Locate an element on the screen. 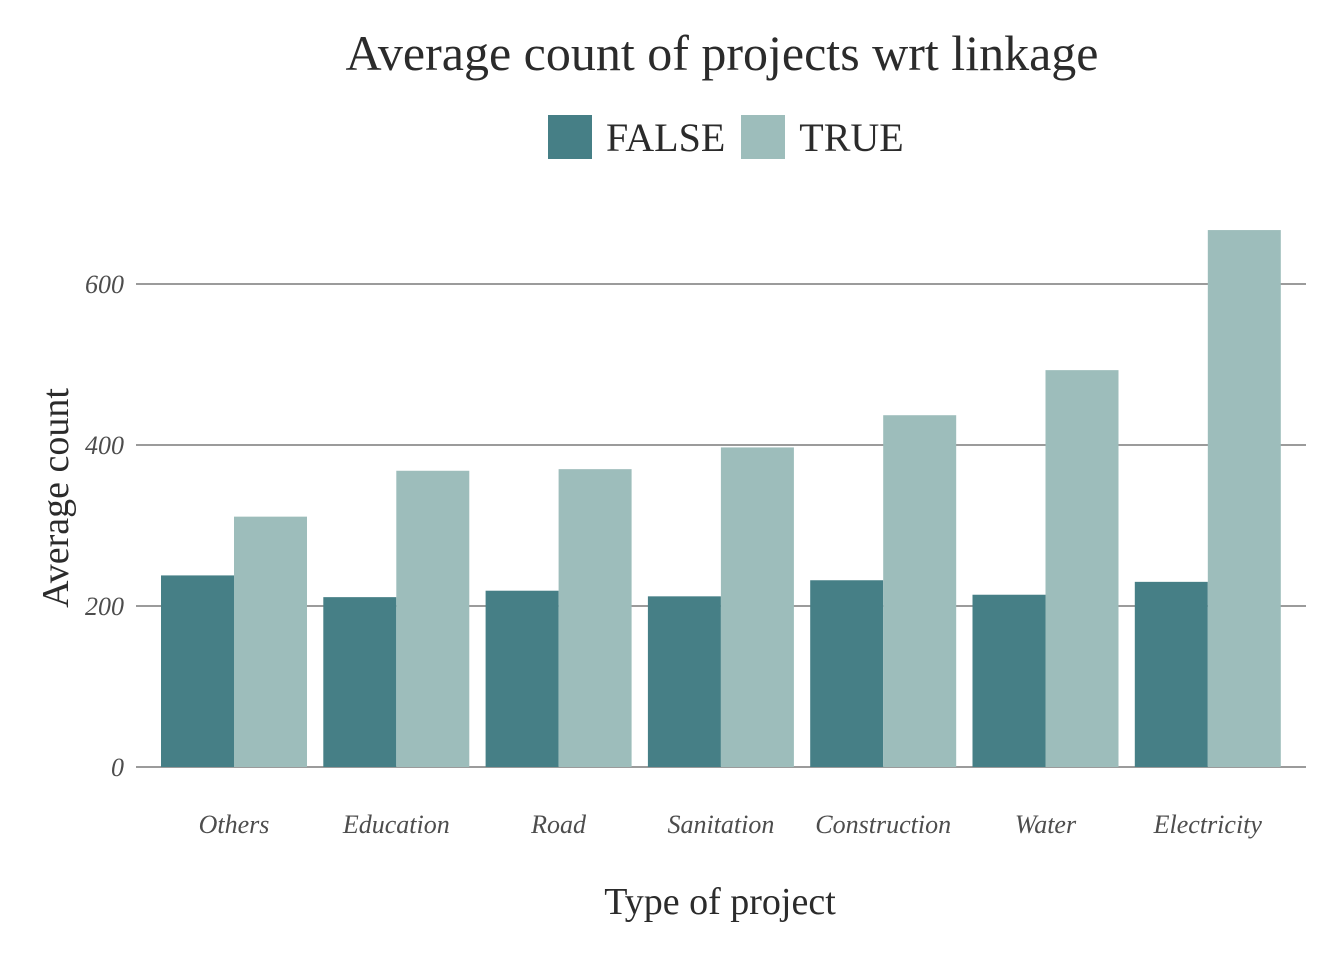 This screenshot has height=960, width=1344. bar-road-true is located at coordinates (595, 618).